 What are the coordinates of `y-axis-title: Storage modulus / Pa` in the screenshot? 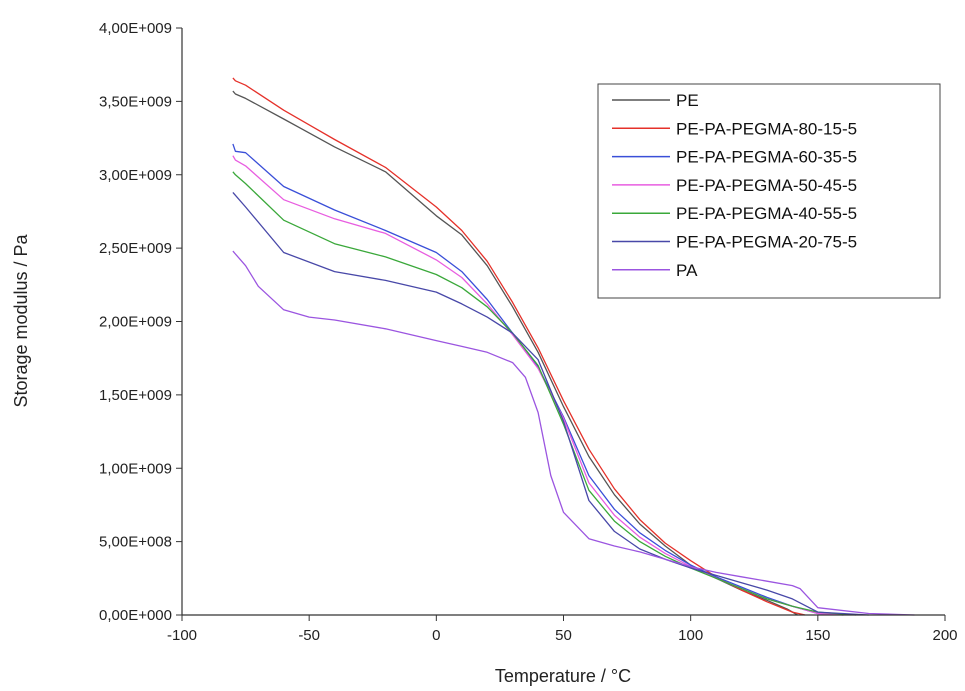 It's located at (21, 320).